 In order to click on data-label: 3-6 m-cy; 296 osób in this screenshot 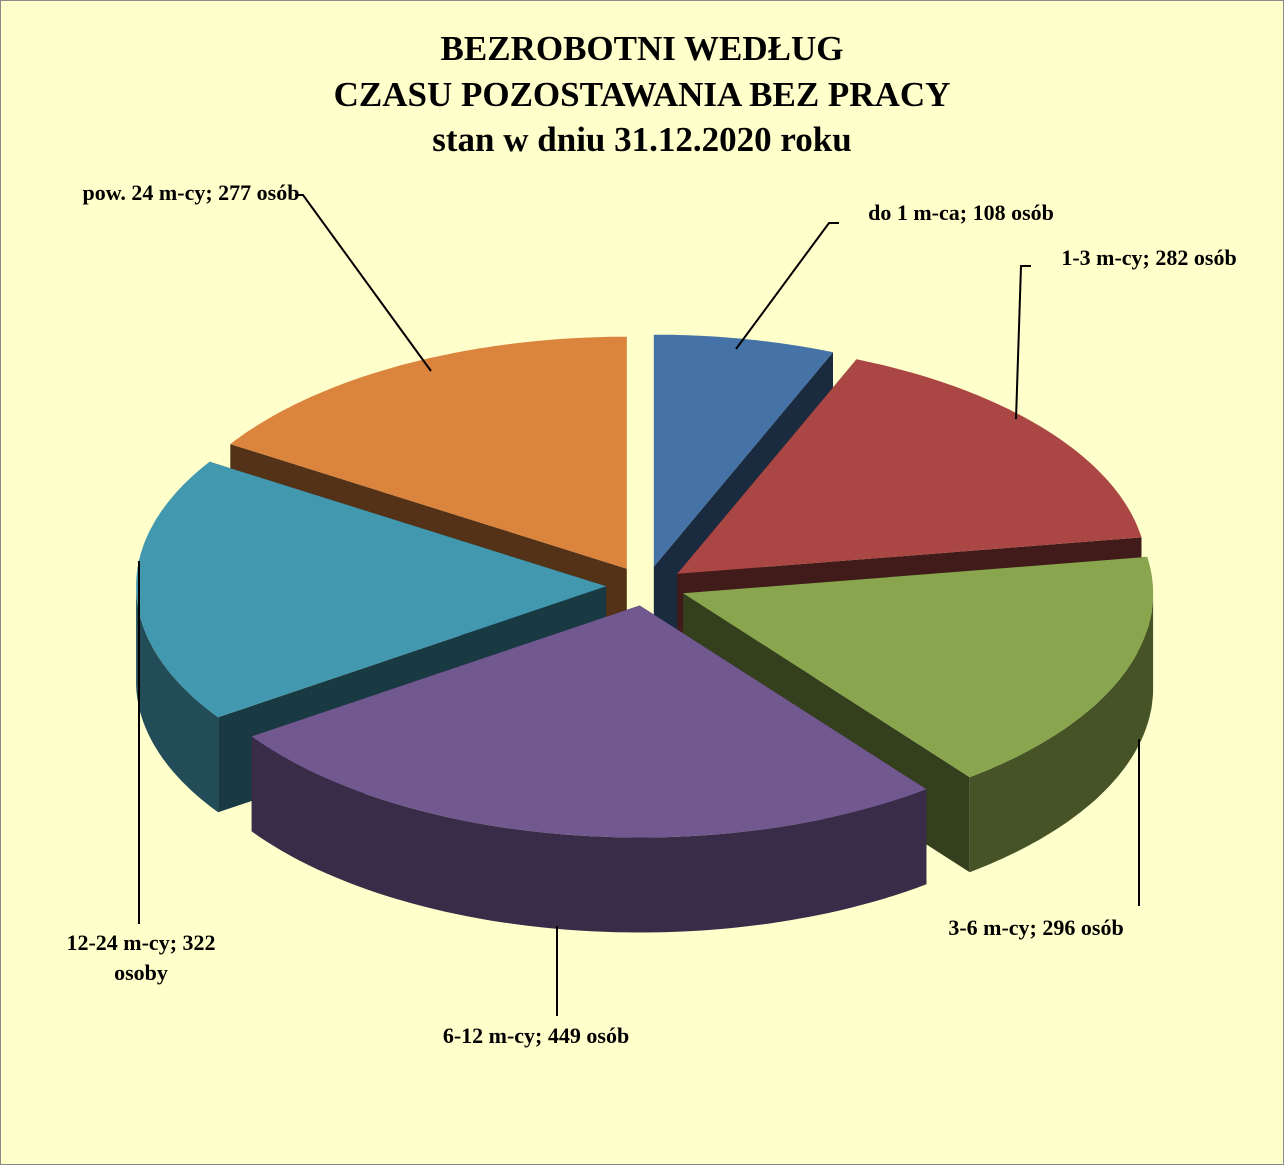, I will do `click(1036, 927)`.